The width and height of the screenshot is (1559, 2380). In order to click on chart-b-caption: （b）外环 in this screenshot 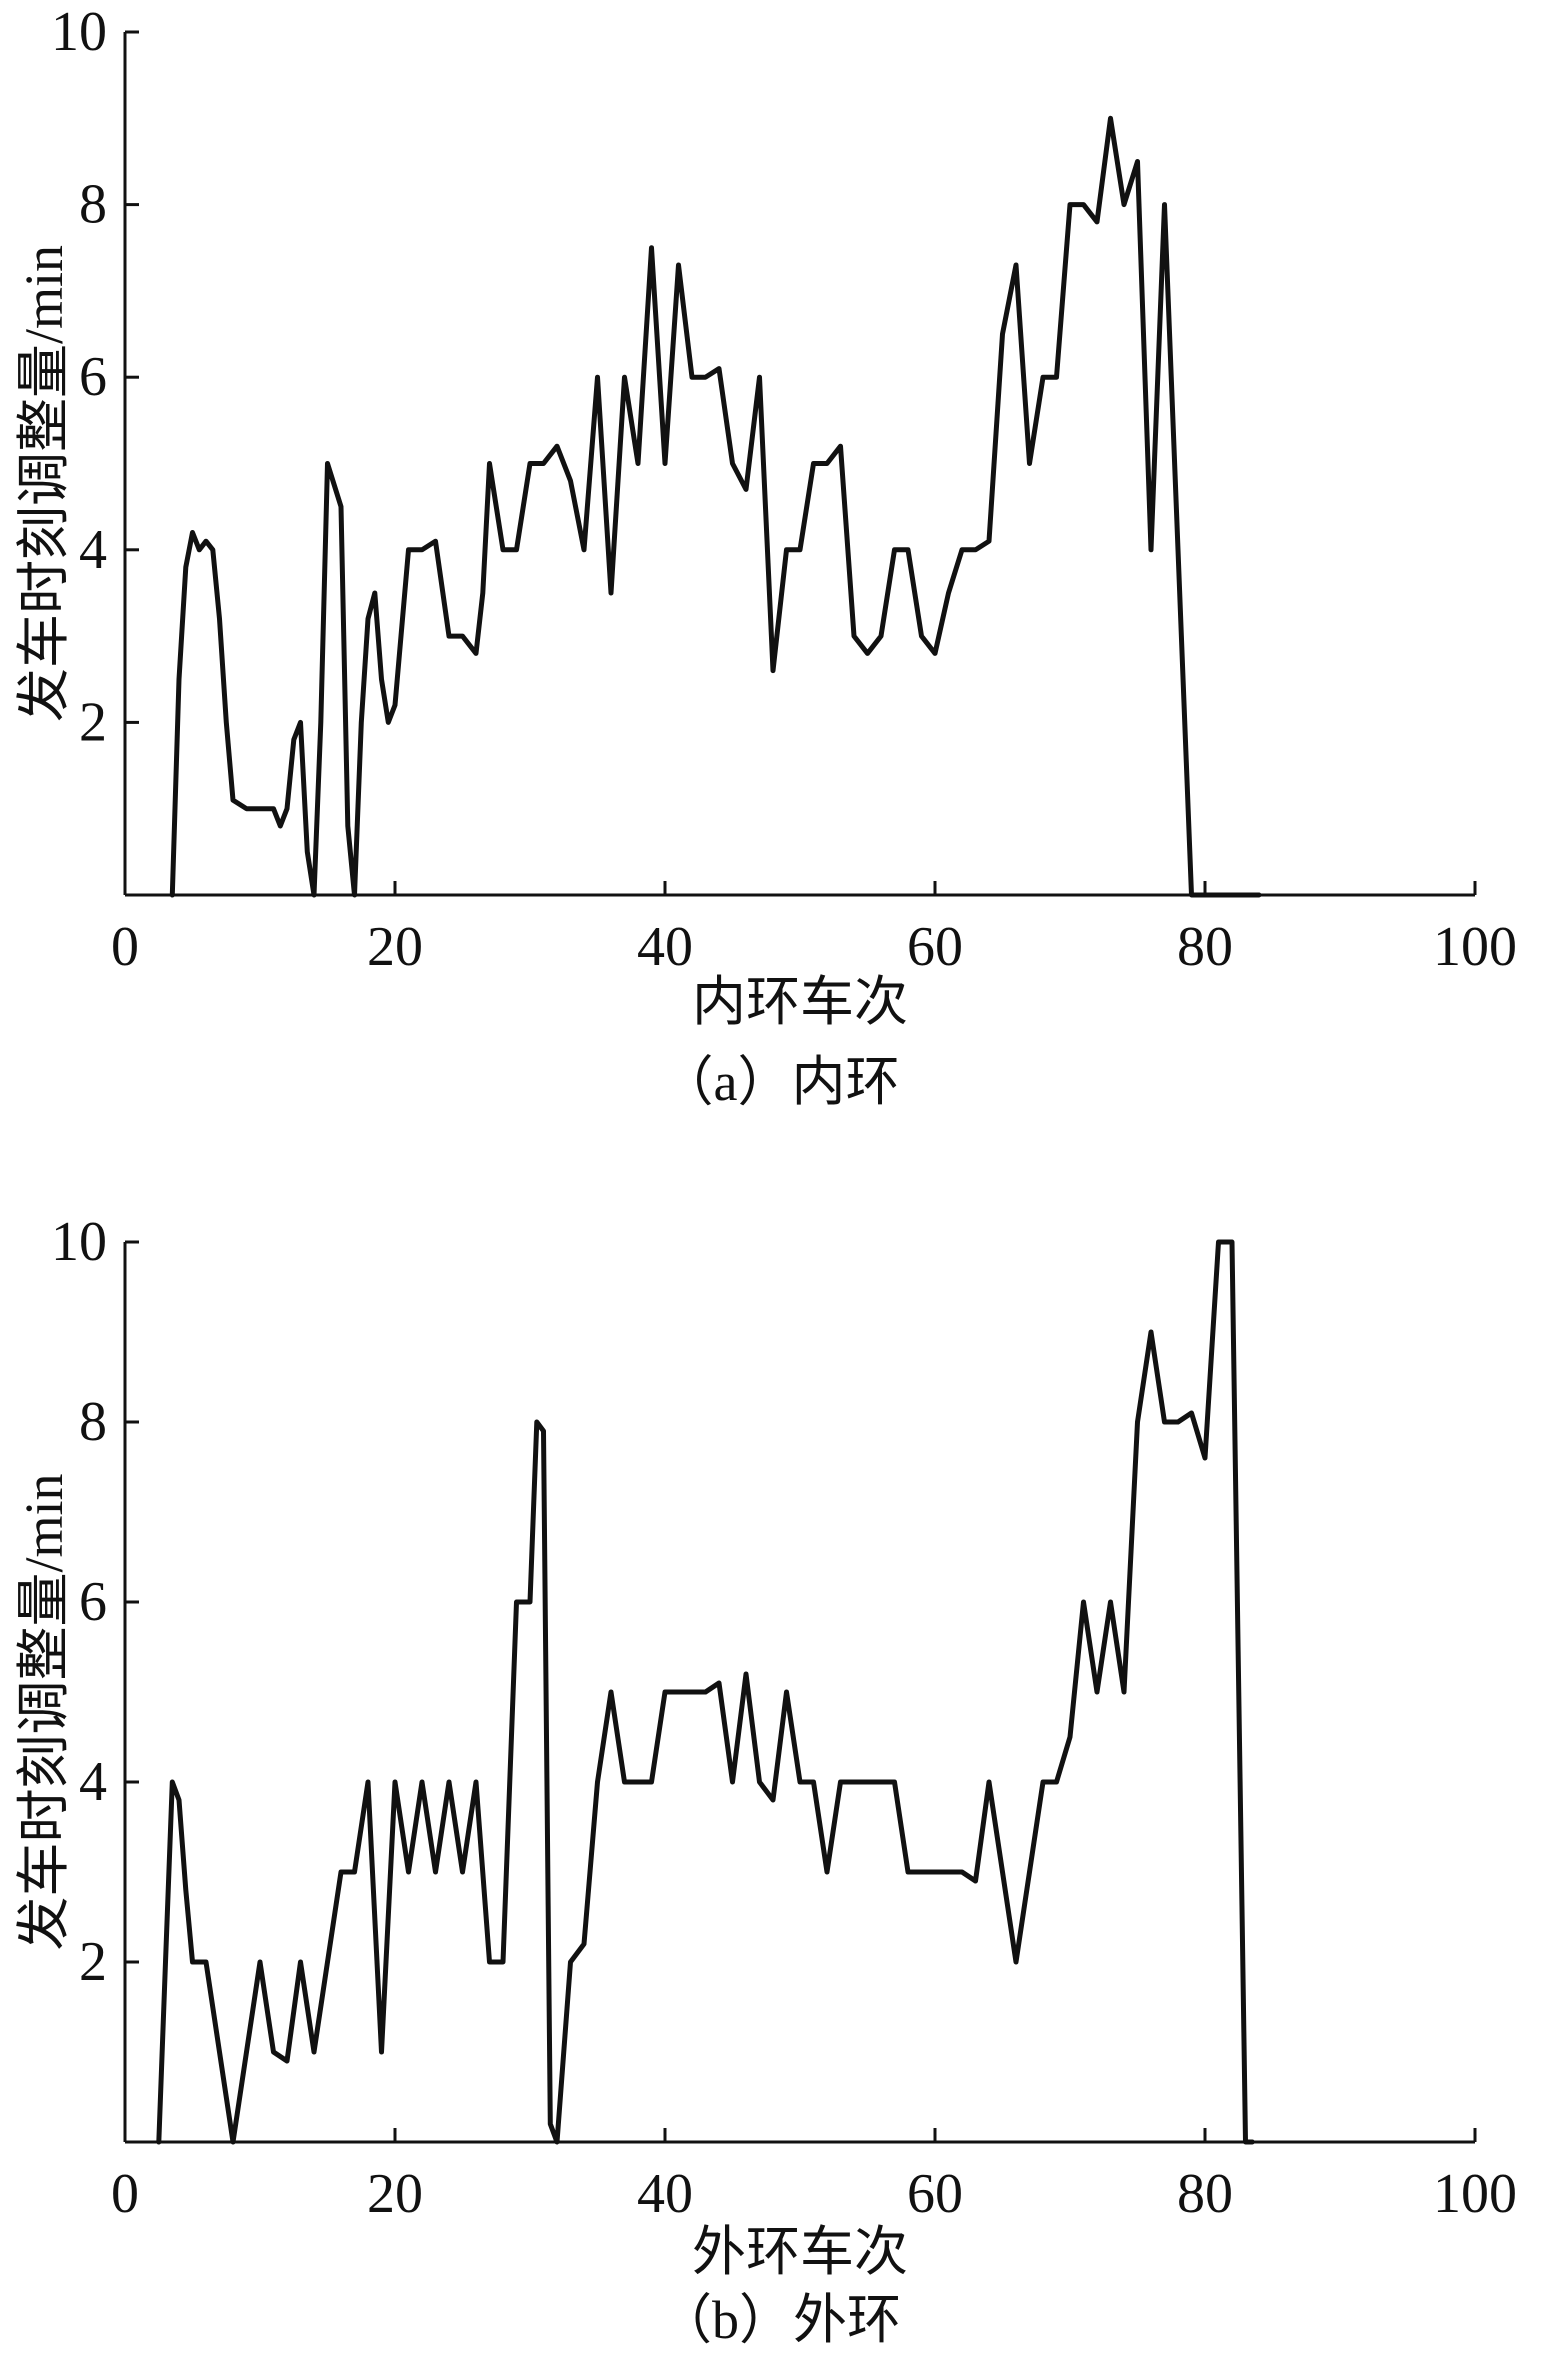, I will do `click(779, 2320)`.